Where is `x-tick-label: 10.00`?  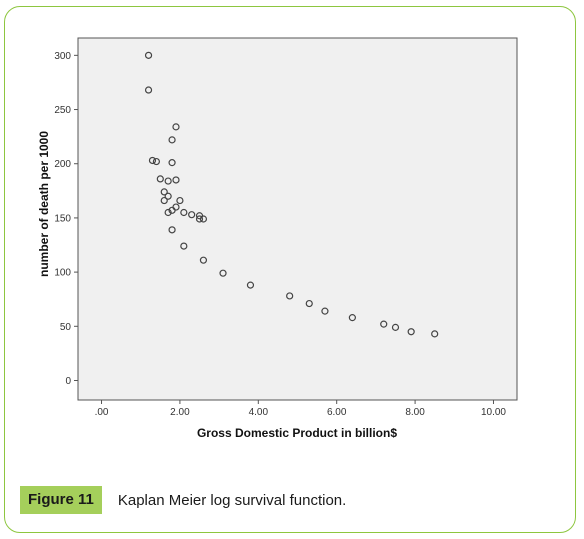 x-tick-label: 10.00 is located at coordinates (493, 412).